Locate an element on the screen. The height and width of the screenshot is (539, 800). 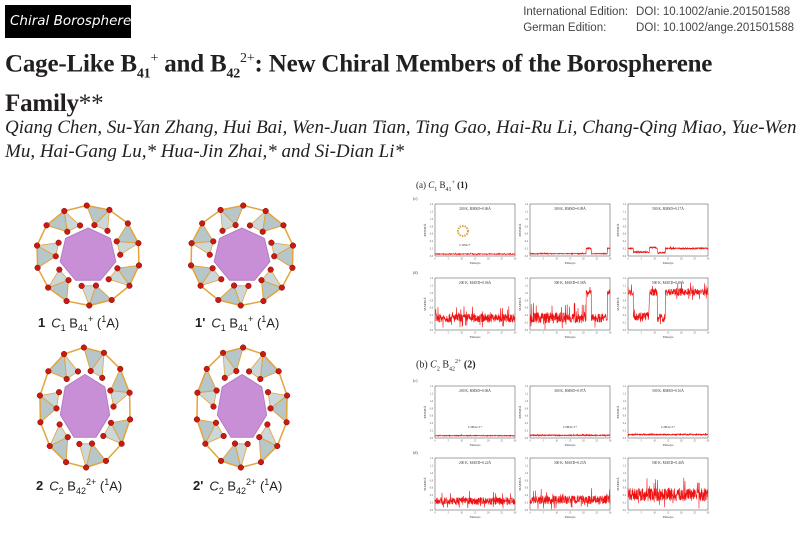
y-axis-label: MAED/Å is located at coordinates (617, 304).